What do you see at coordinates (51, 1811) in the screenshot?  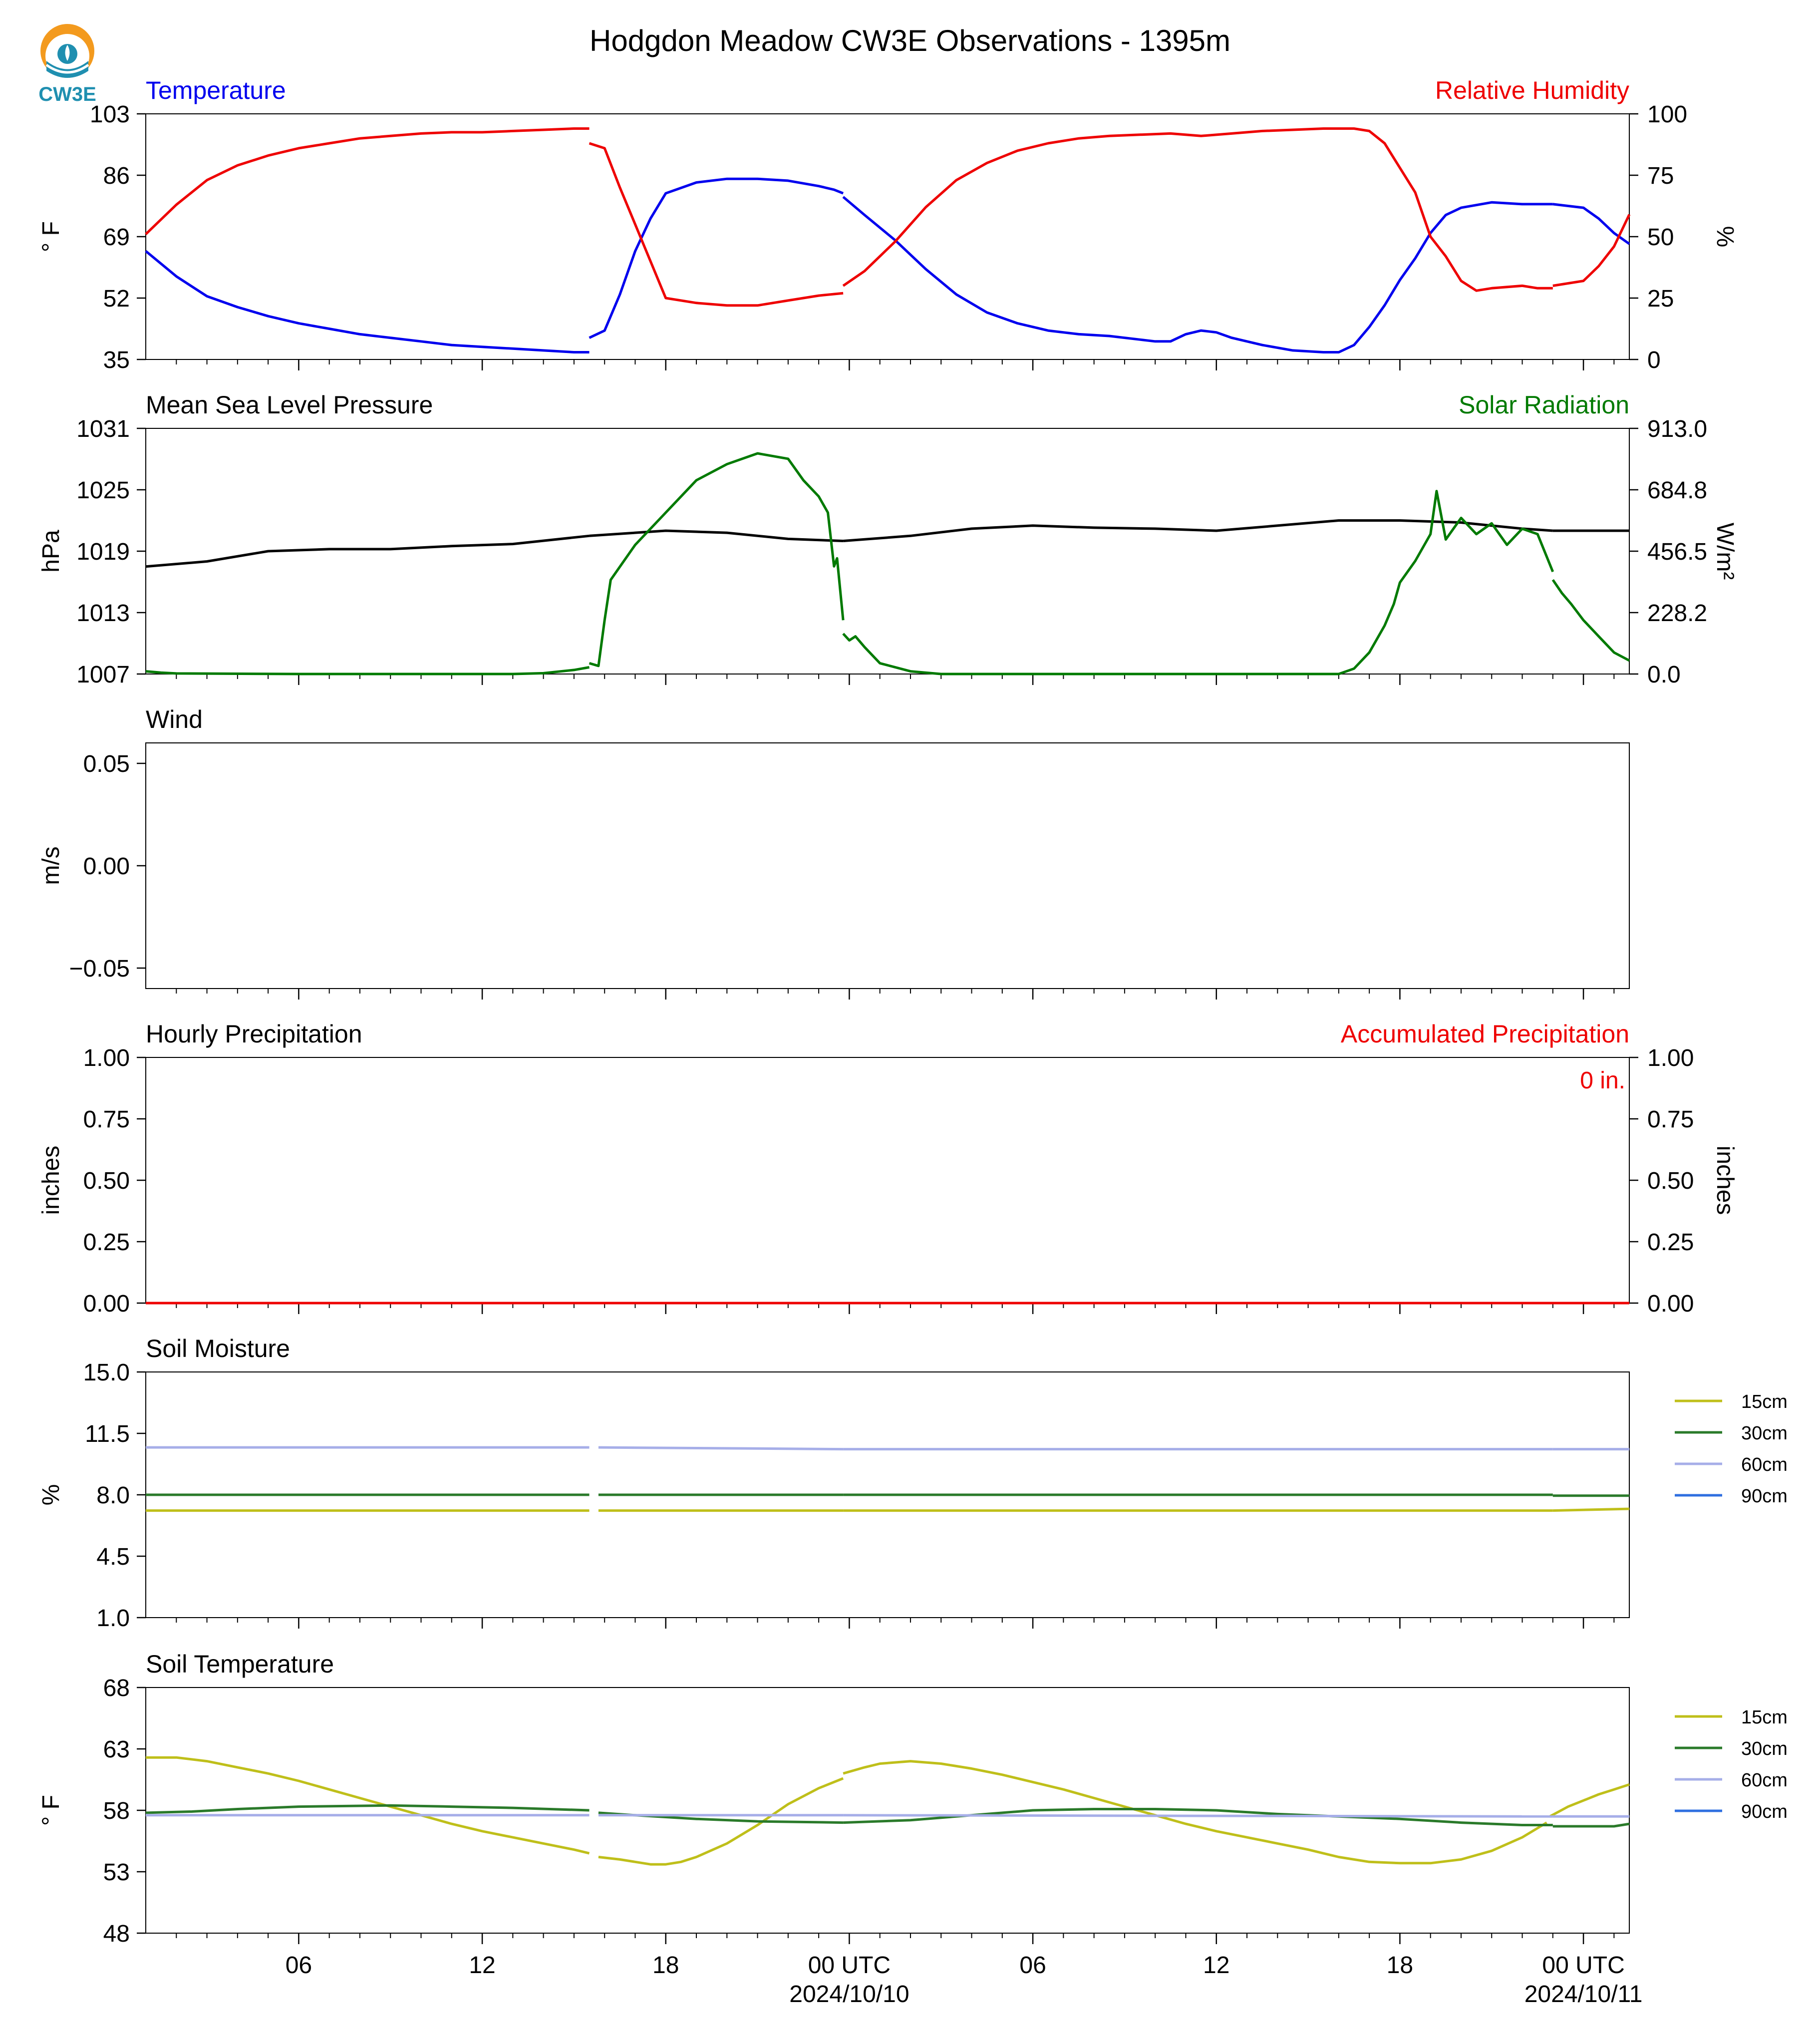 I see `soil_temp-left-axis-label: ° F` at bounding box center [51, 1811].